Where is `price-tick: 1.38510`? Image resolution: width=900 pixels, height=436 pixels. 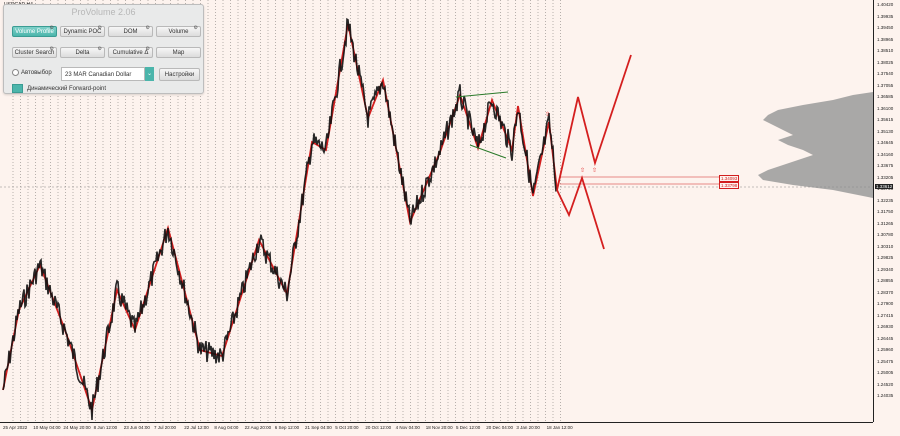
price-tick: 1.38510 is located at coordinates (885, 50).